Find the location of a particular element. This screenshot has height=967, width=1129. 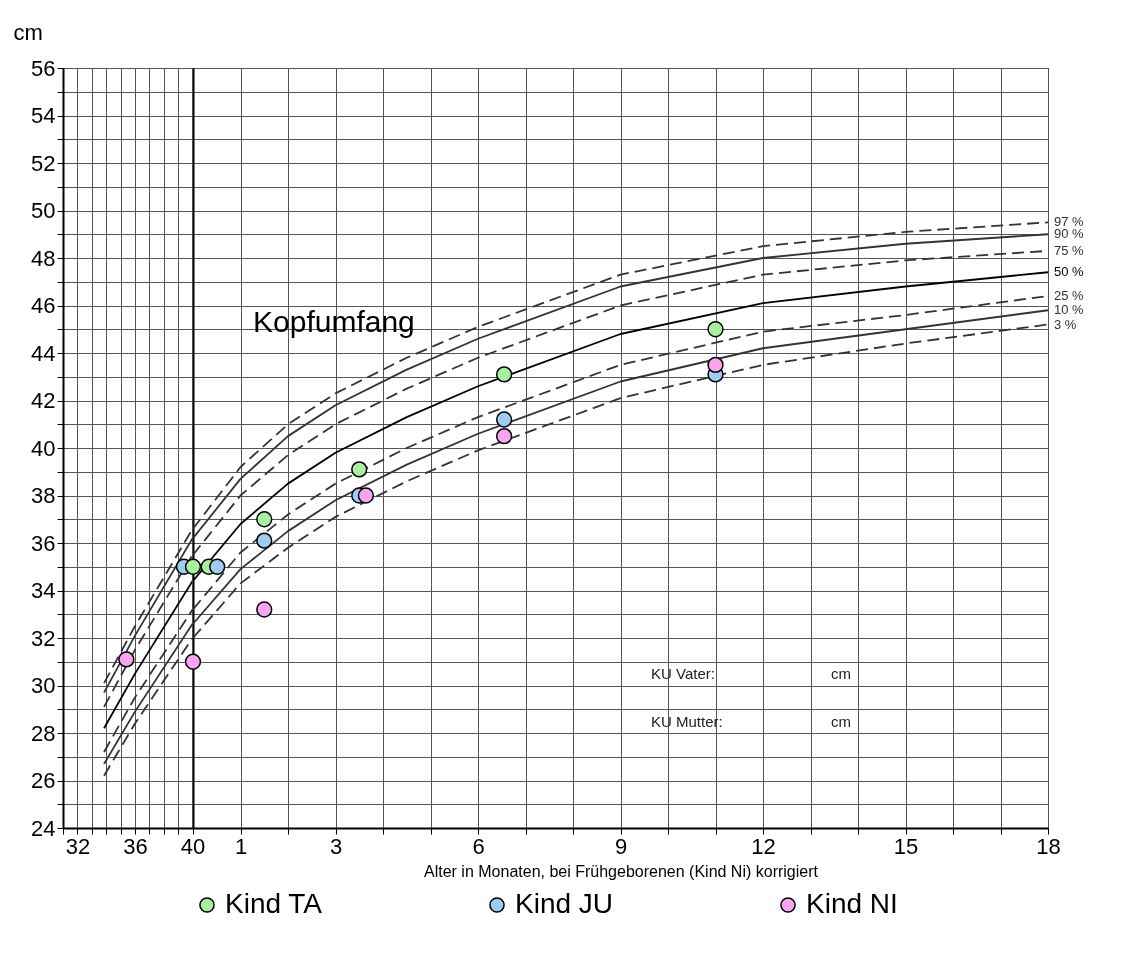

y-tick-label: 42 is located at coordinates (43, 400).